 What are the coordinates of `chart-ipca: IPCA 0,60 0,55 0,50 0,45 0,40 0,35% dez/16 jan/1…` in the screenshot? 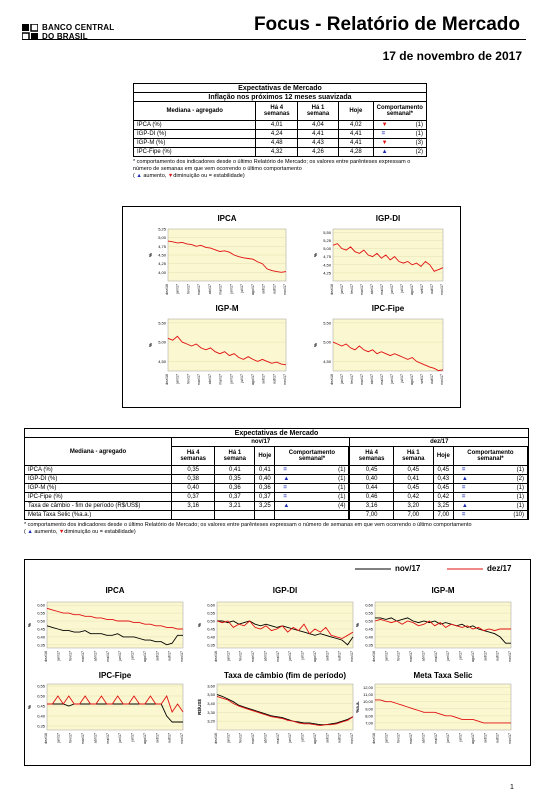 It's located at (105, 624).